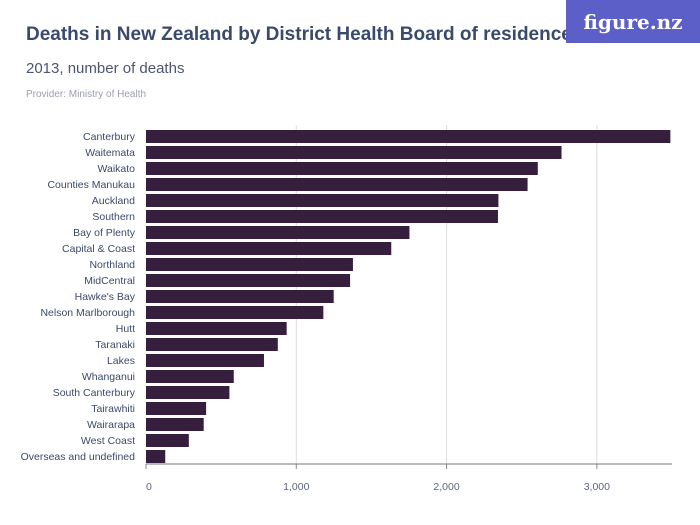 Image resolution: width=700 pixels, height=525 pixels. What do you see at coordinates (633, 21) in the screenshot?
I see `figure-nz-logo: figure.nz` at bounding box center [633, 21].